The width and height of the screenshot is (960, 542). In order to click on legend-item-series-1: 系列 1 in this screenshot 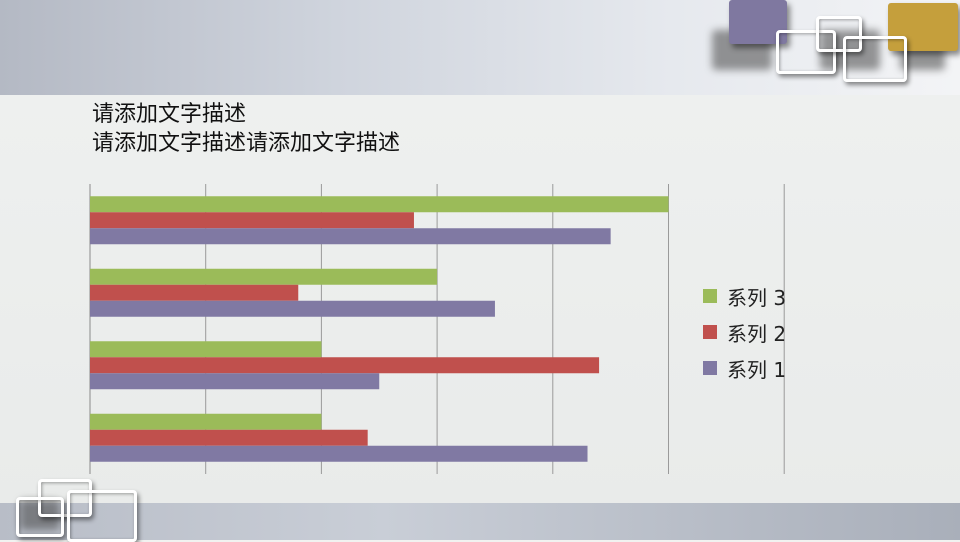, I will do `click(744, 368)`.